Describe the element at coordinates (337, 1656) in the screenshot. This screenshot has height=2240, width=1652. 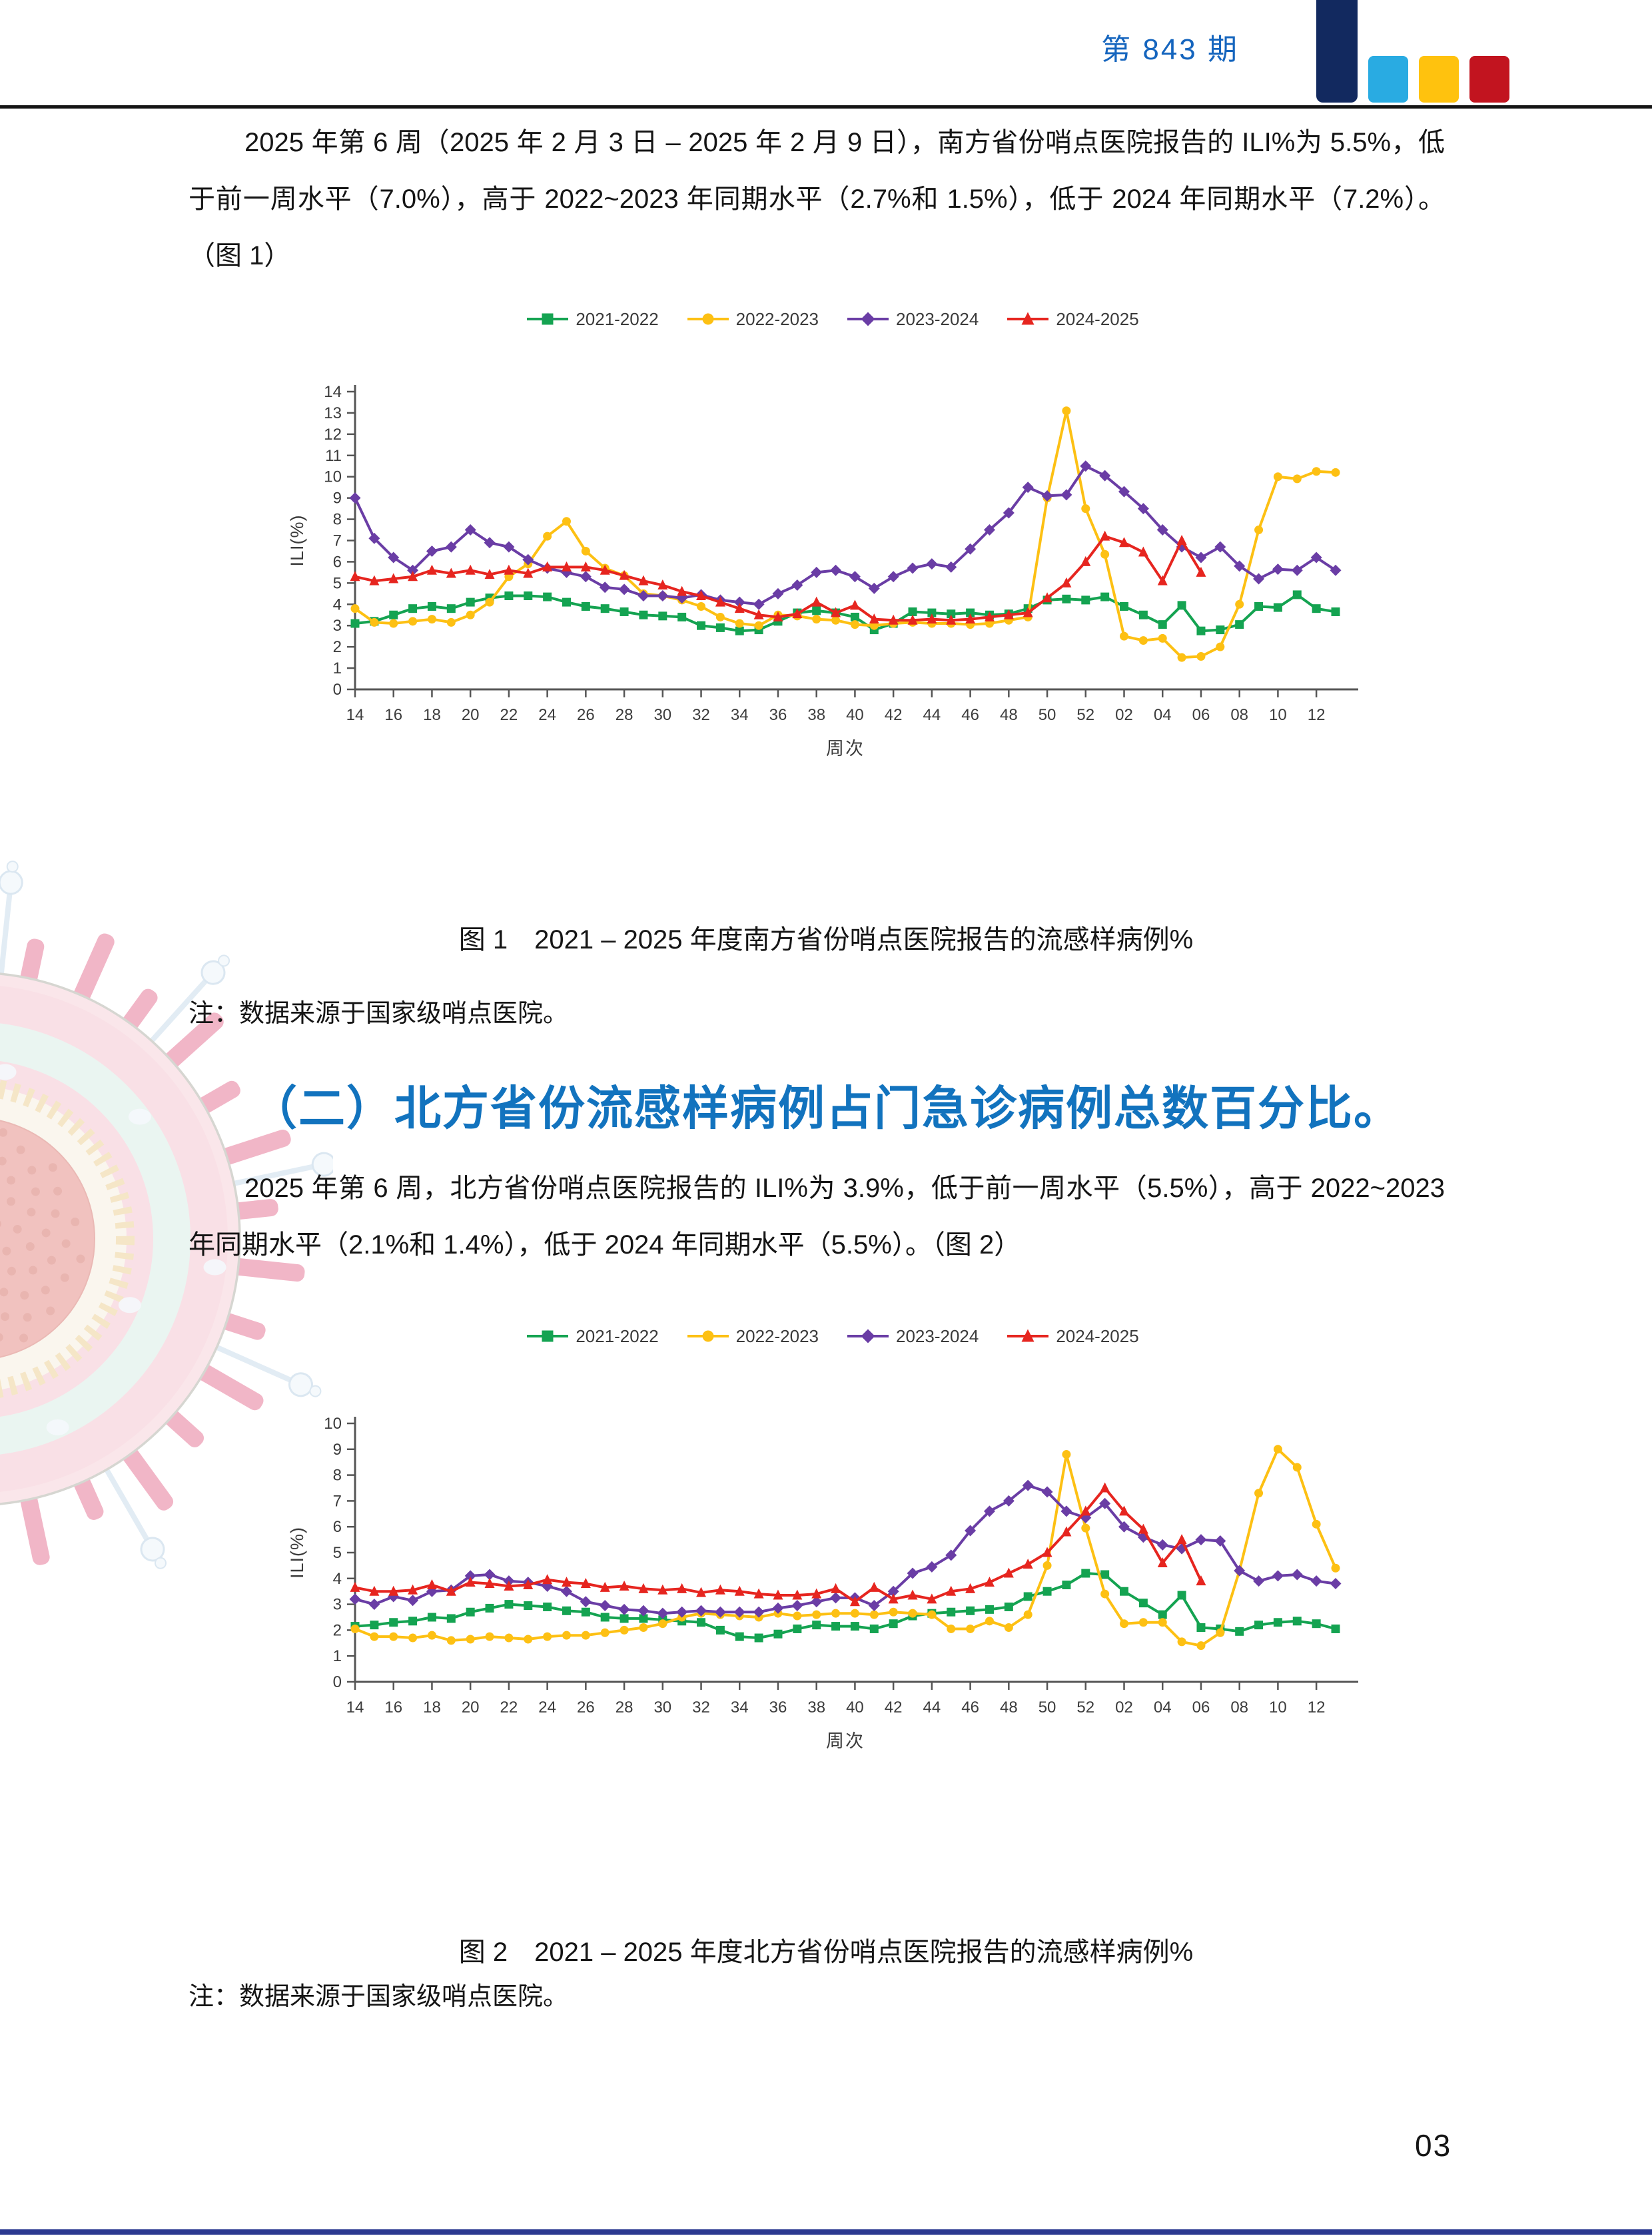
I see `svg-text: 1` at that location.